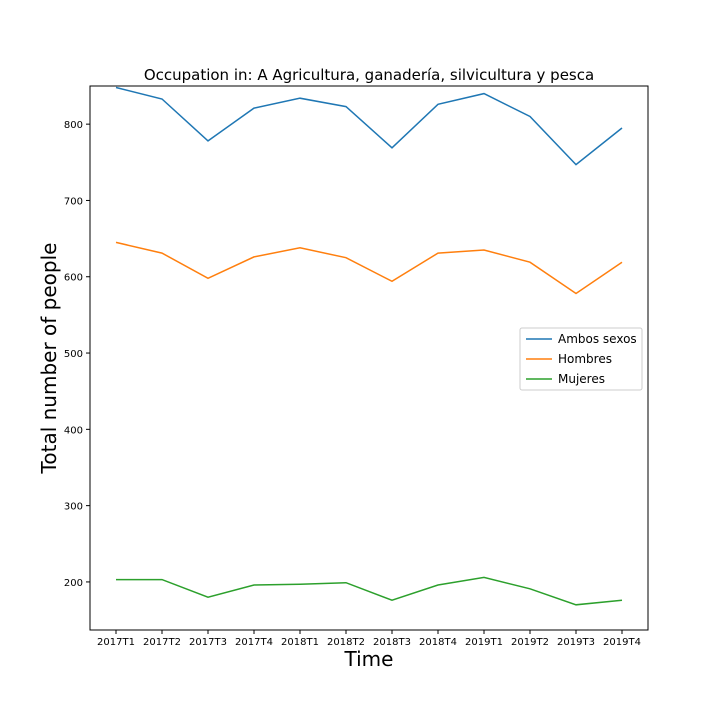 This screenshot has height=724, width=720. Describe the element at coordinates (369, 591) in the screenshot. I see `series-line-mujeres` at that location.